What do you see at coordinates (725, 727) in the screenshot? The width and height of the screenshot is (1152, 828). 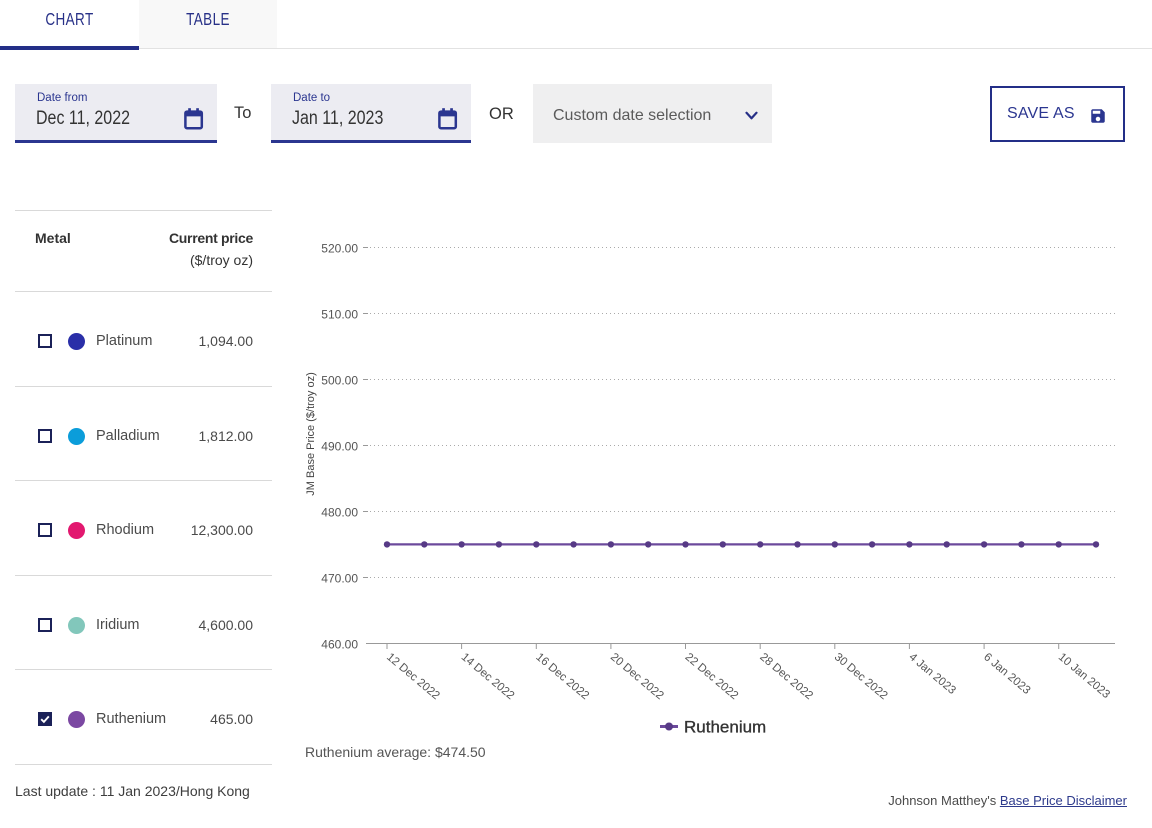 I see `svg-text: Ruthenium` at bounding box center [725, 727].